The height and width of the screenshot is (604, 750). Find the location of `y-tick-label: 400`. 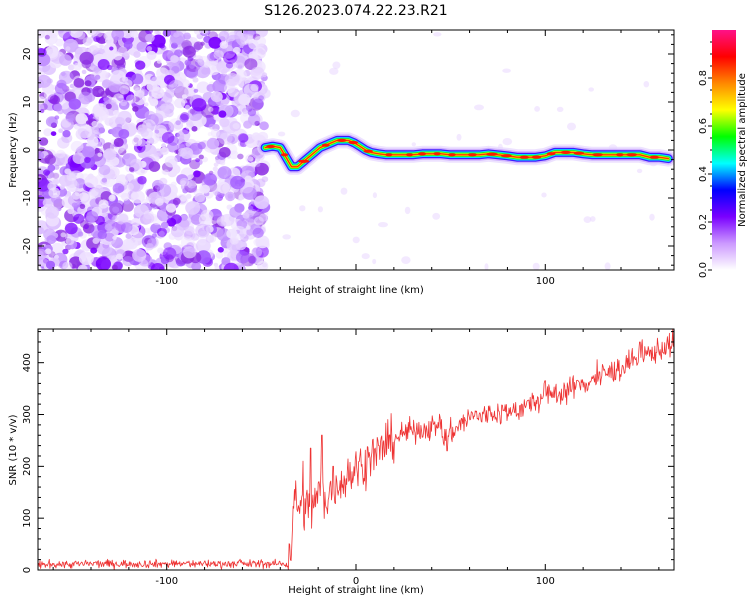

y-tick-label: 400 is located at coordinates (27, 362).